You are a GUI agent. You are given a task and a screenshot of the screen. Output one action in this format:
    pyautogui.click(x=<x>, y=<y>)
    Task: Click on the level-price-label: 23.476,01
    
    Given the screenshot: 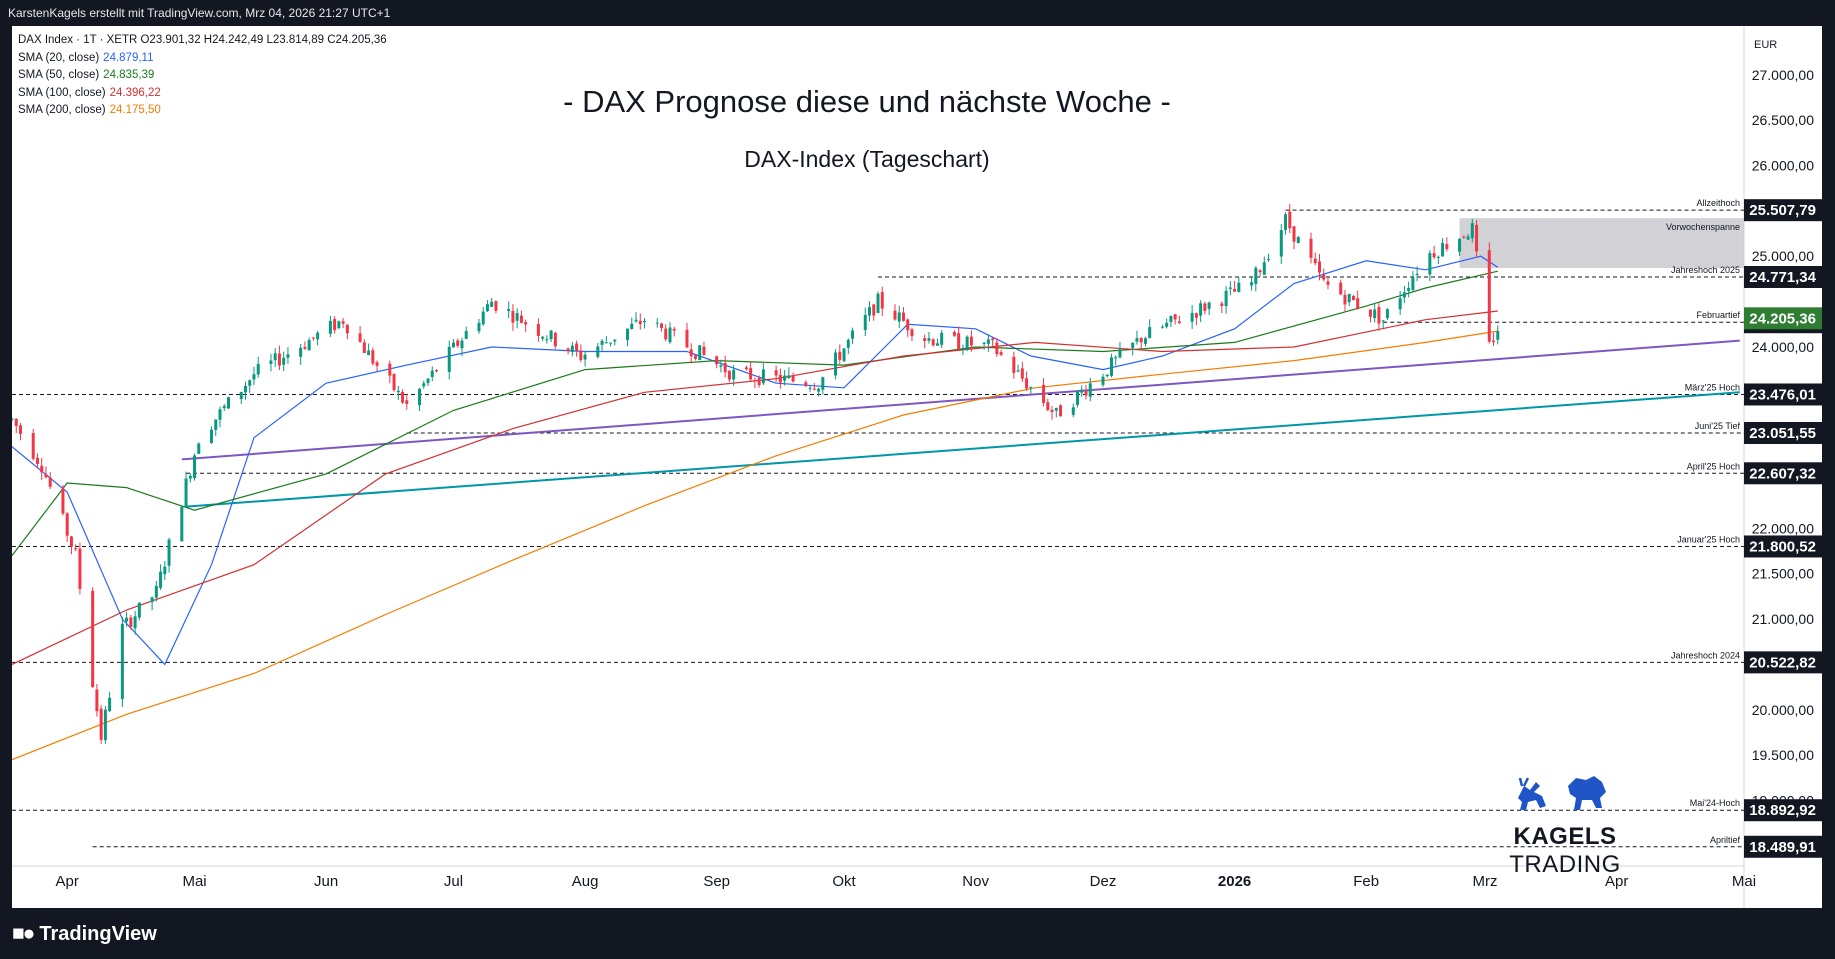 What is the action you would take?
    pyautogui.click(x=1782, y=394)
    